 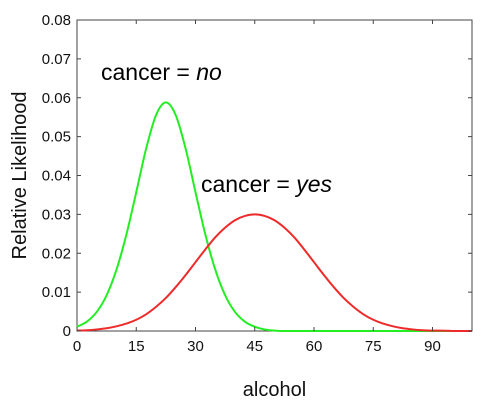 What do you see at coordinates (148, 72) in the screenshot?
I see `annotation-no-prefix: cancer =` at bounding box center [148, 72].